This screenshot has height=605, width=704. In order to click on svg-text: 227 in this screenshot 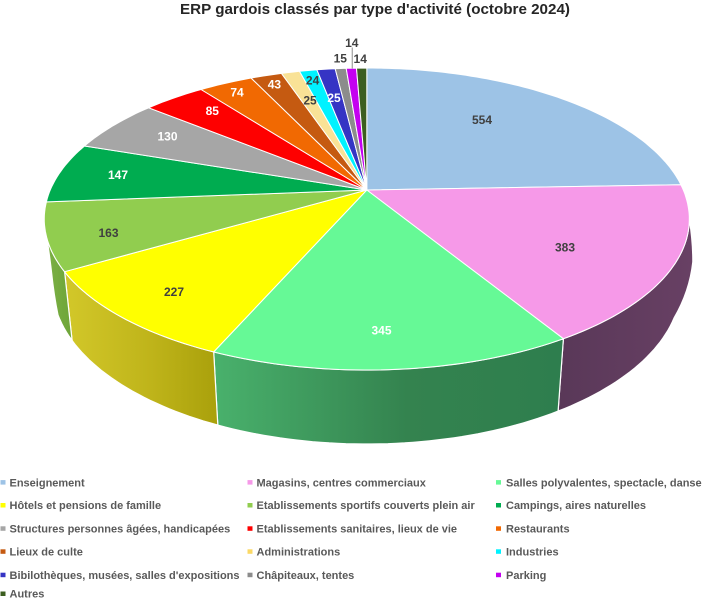, I will do `click(174, 292)`.